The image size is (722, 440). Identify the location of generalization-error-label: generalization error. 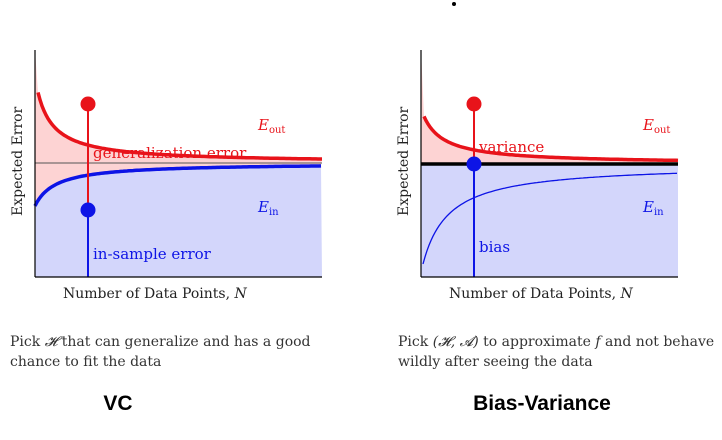
(170, 153).